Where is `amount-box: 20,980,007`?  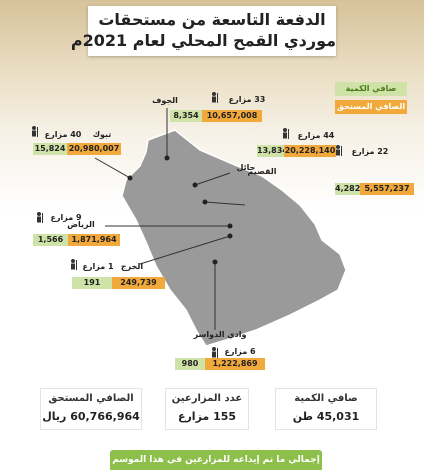 amount-box: 20,980,007 is located at coordinates (94, 149).